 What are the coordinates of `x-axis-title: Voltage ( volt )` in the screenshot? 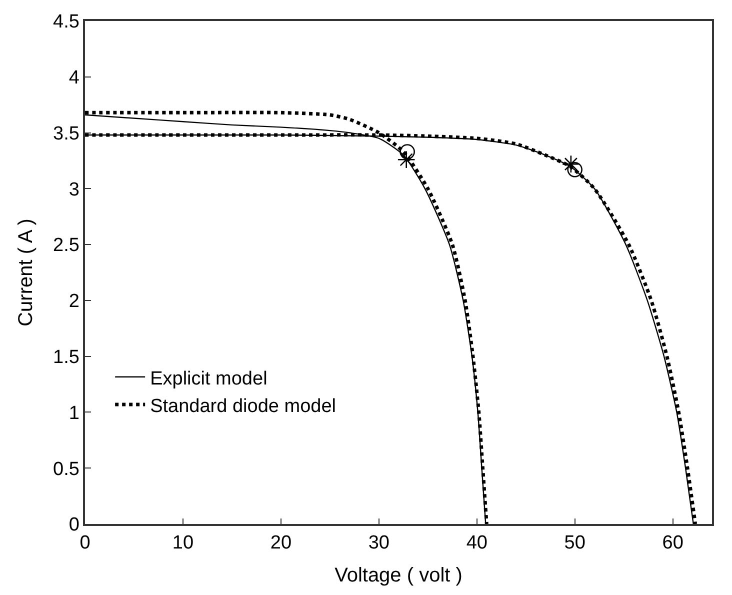 It's located at (398, 575).